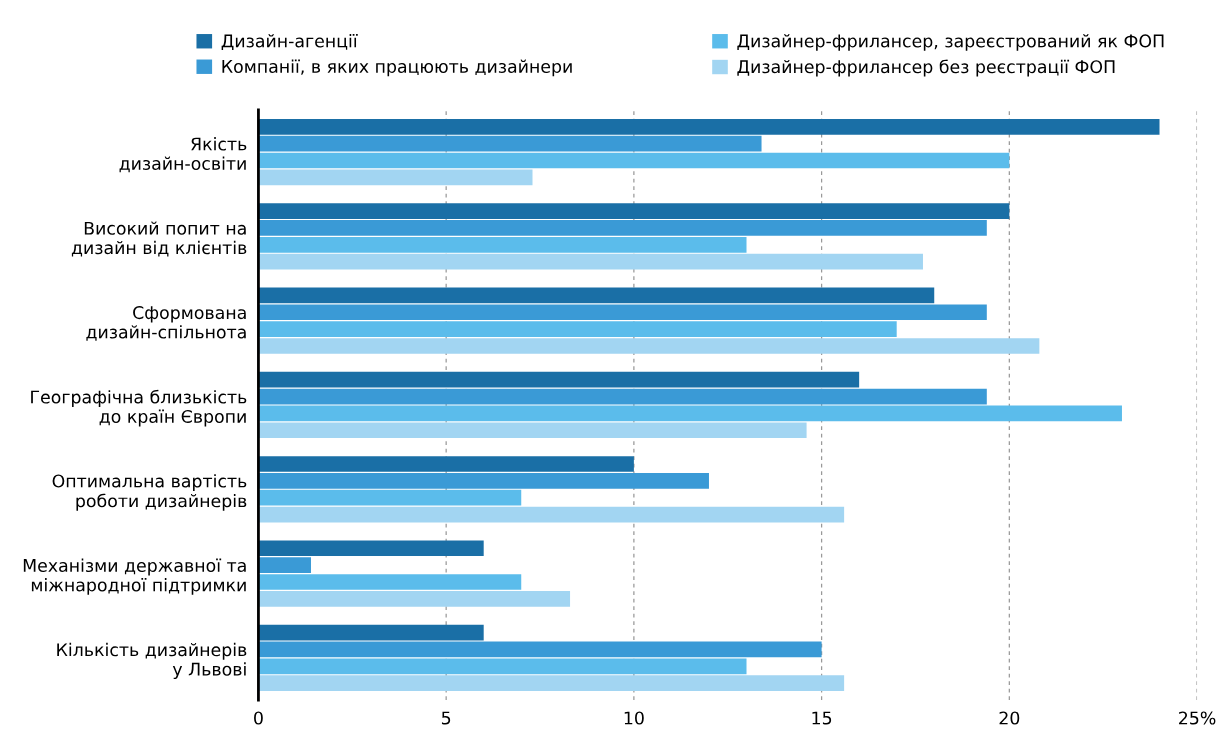 Image resolution: width=1219 pixels, height=733 pixels. What do you see at coordinates (183, 155) in the screenshot?
I see `y-tick-label: Якість дизайн-освіти` at bounding box center [183, 155].